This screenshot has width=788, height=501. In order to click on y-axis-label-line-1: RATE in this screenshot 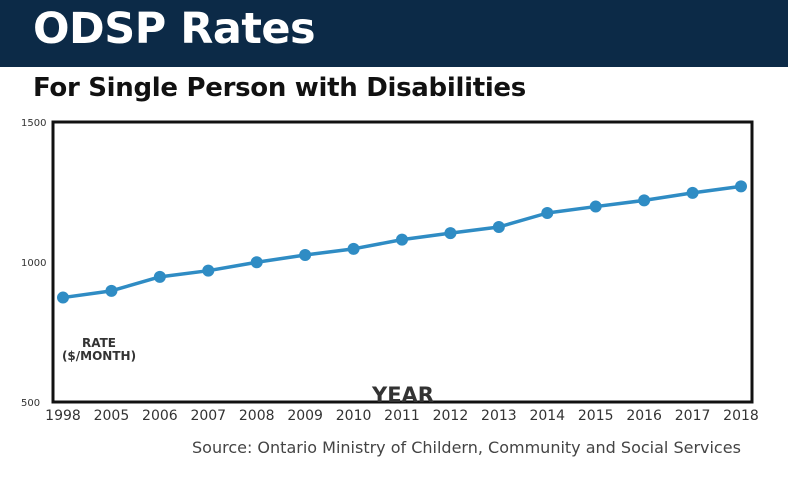, I will do `click(99, 343)`.